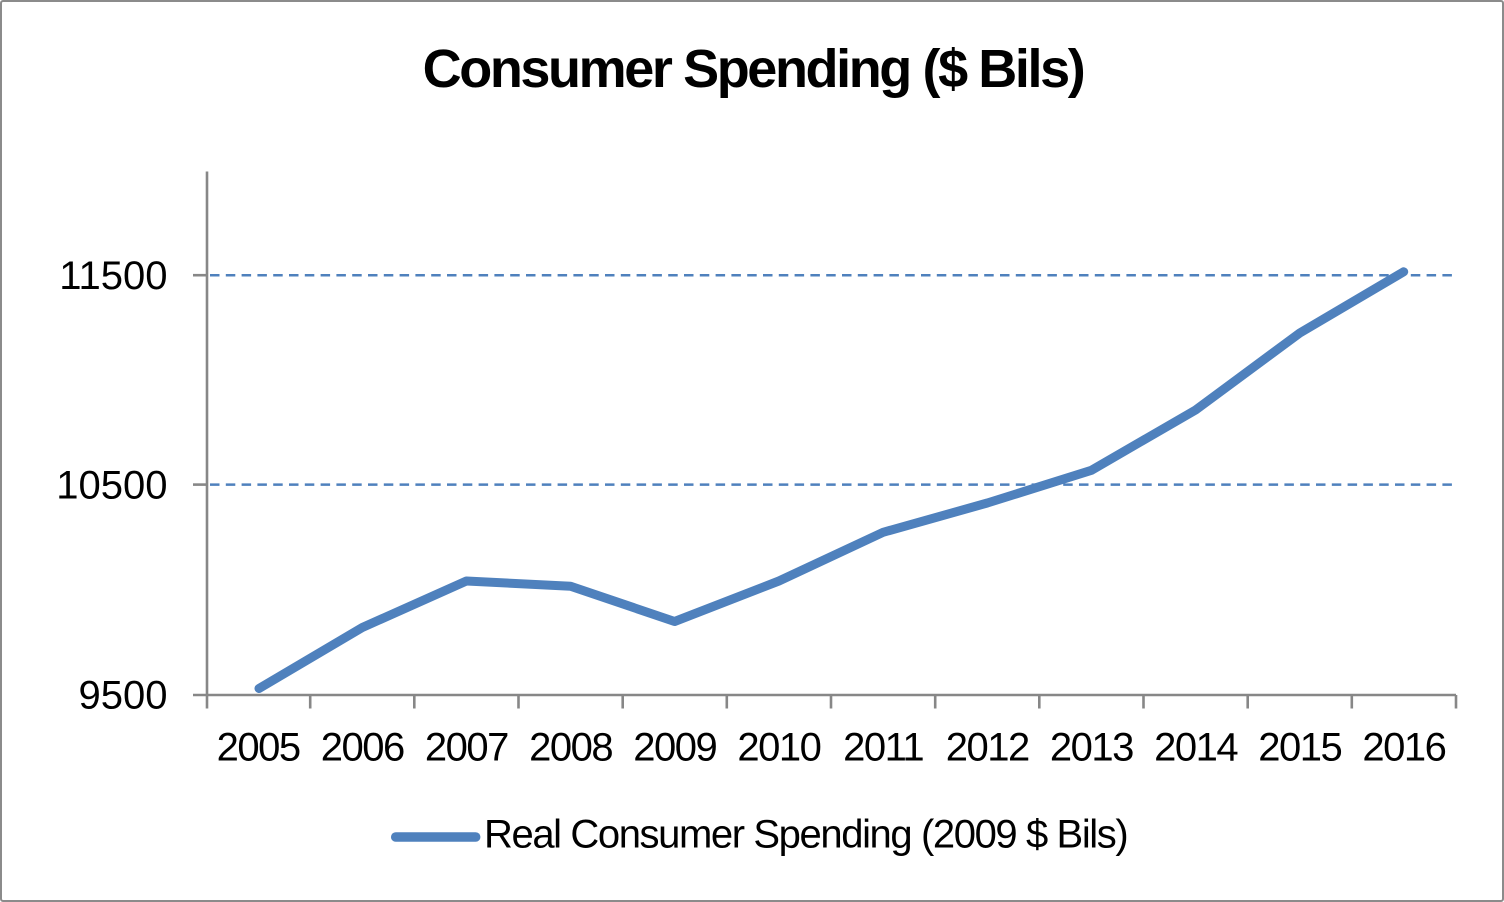 Image resolution: width=1504 pixels, height=902 pixels. Describe the element at coordinates (753, 69) in the screenshot. I see `svg-text: Consumer Spending ($ Bils)` at that location.